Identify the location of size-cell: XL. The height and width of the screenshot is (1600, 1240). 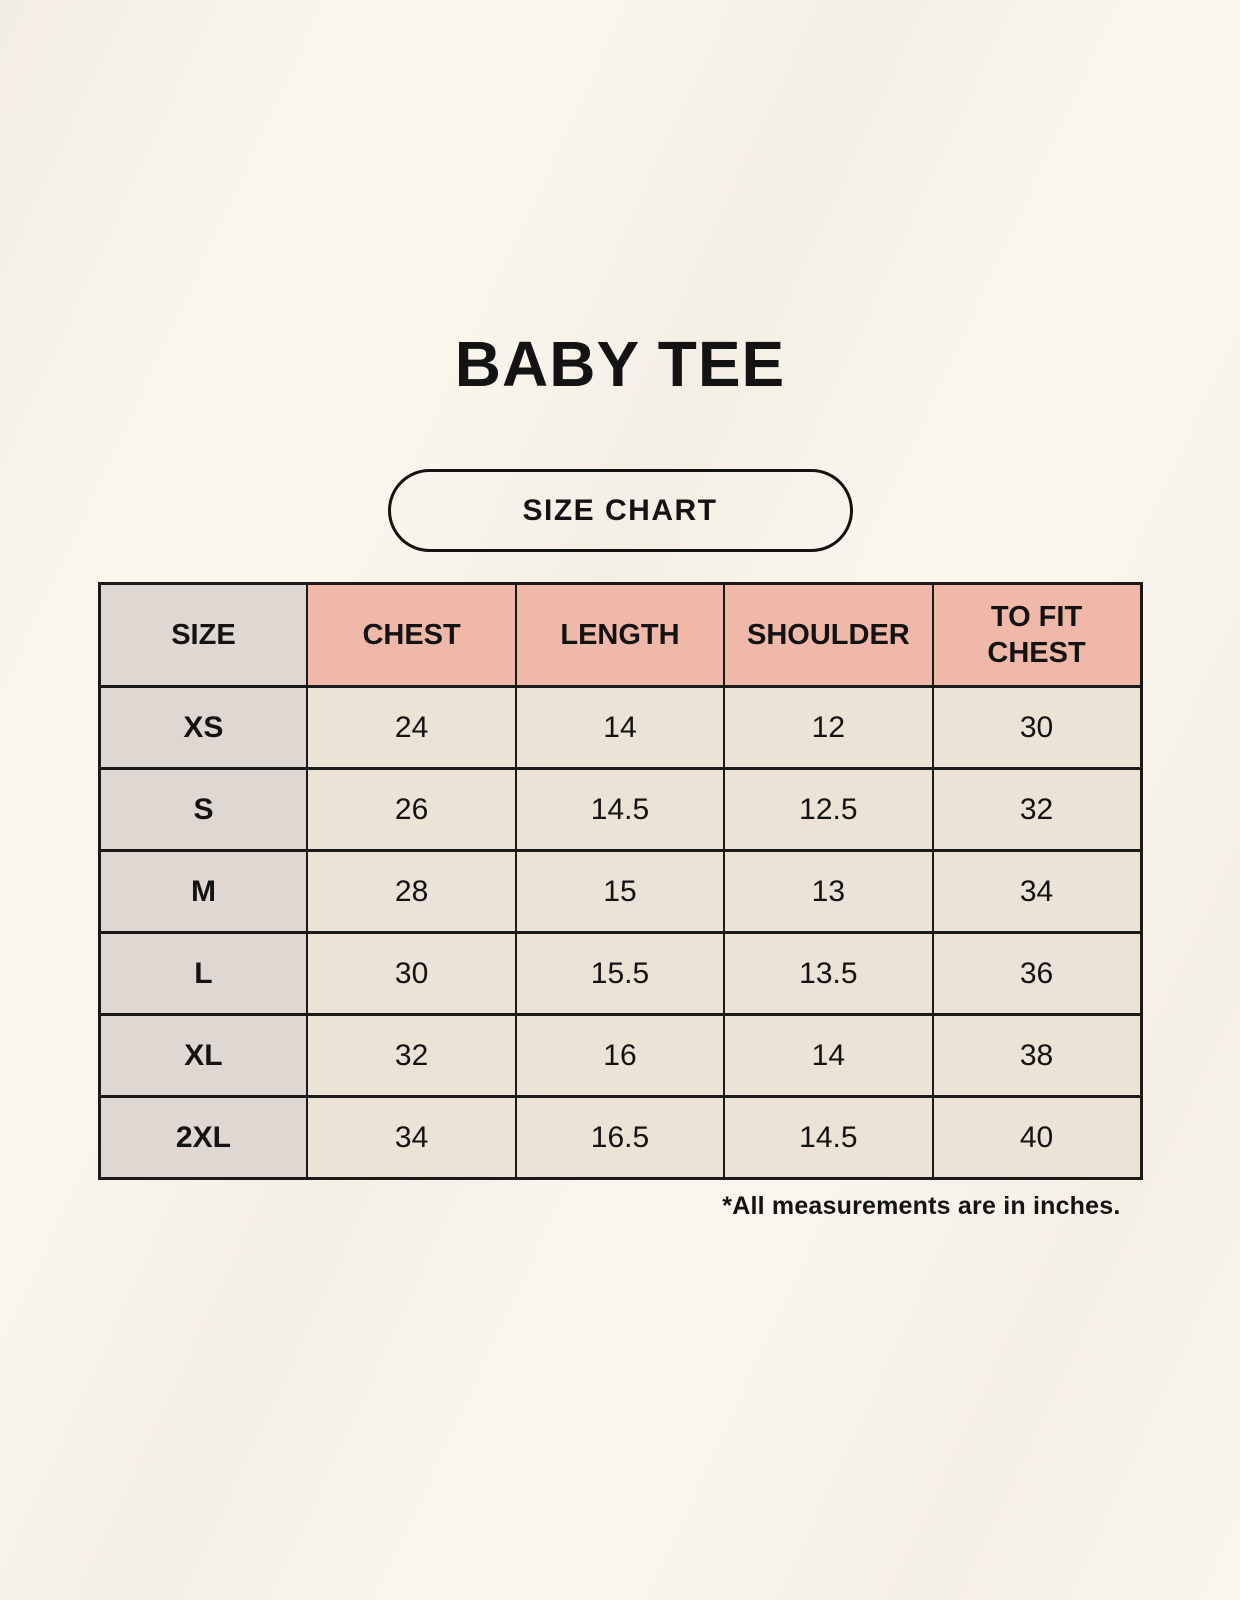
(203, 1055).